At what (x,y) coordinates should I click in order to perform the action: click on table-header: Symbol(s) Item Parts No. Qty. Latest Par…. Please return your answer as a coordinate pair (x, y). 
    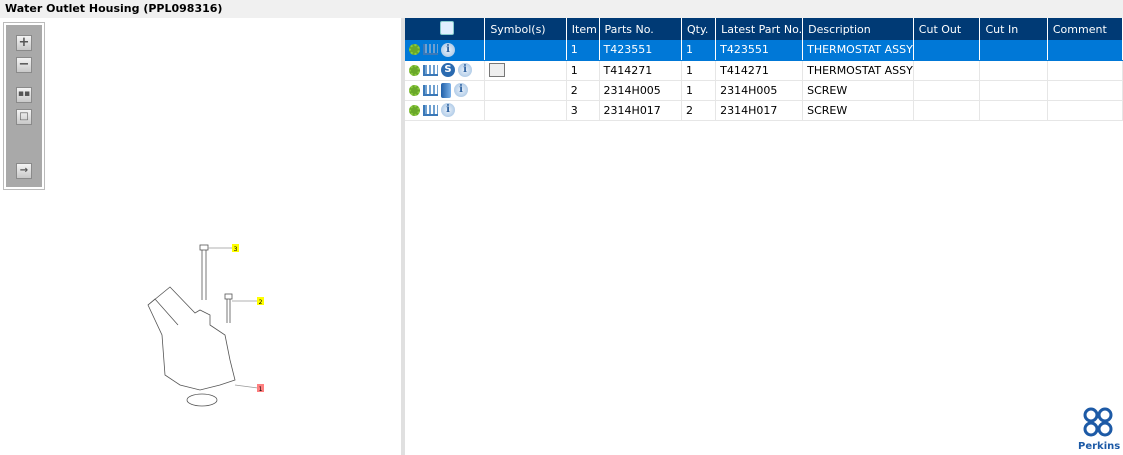
    Looking at the image, I should click on (764, 29).